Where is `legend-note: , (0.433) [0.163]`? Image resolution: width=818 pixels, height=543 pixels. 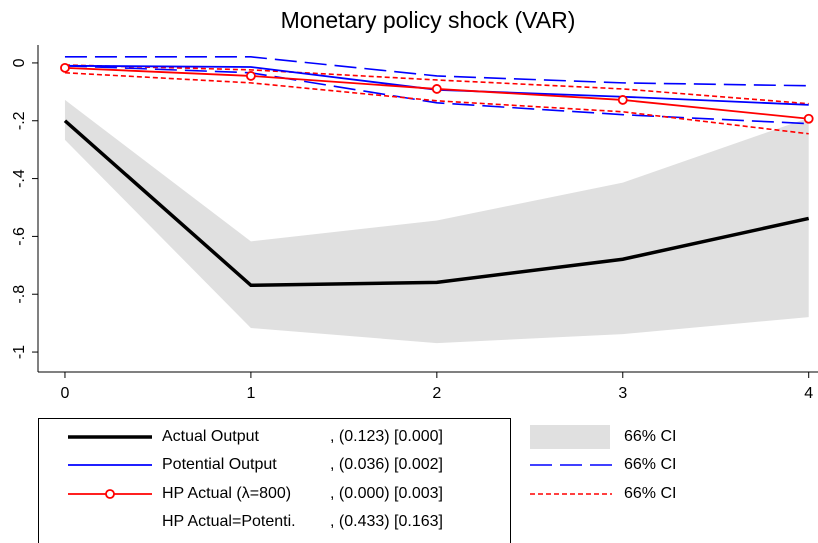 legend-note: , (0.433) [0.163] is located at coordinates (386, 521).